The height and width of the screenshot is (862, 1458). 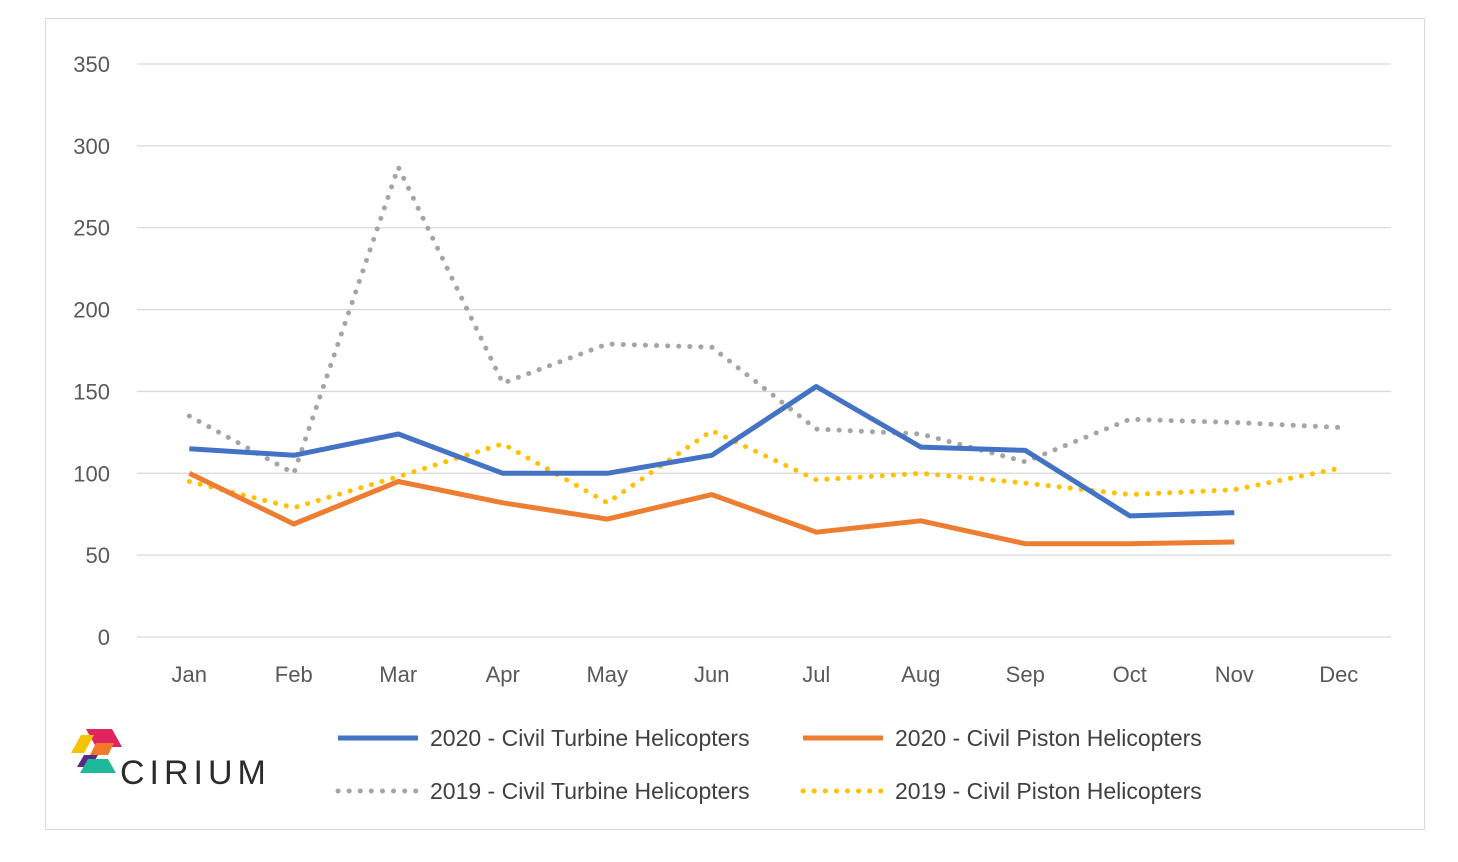 I want to click on legend-label: 2020 - Civil Piston Helicopters, so click(x=1048, y=738).